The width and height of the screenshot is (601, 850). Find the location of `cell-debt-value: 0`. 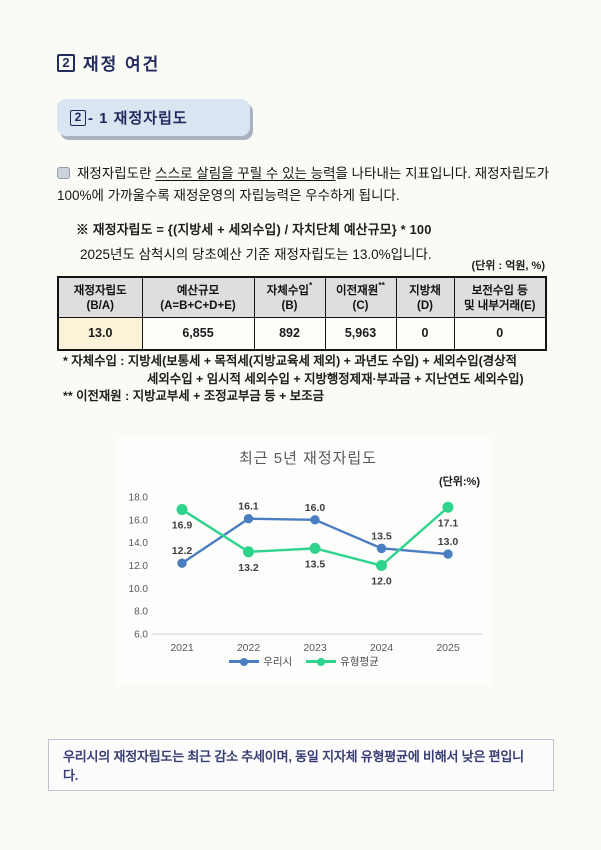

cell-debt-value: 0 is located at coordinates (425, 333).